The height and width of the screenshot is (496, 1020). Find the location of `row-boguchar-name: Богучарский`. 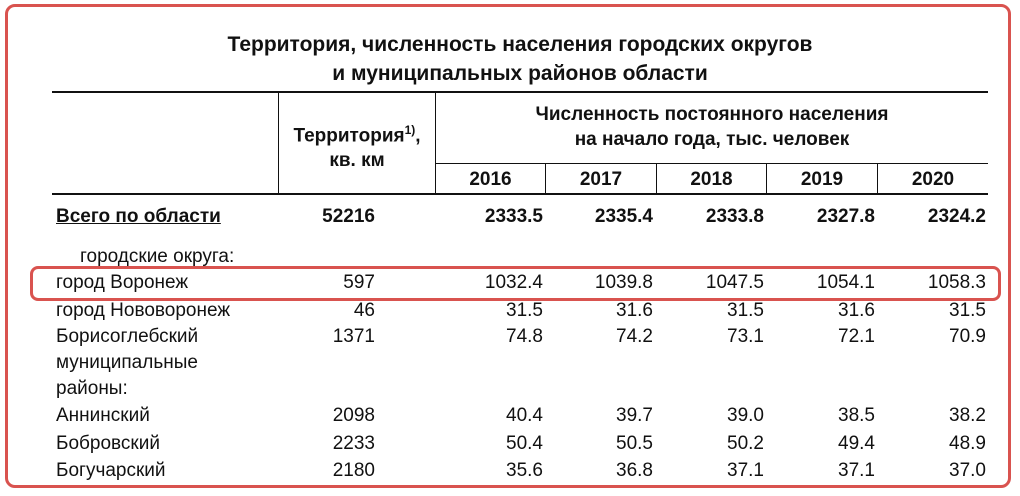

row-boguchar-name: Богучарский is located at coordinates (111, 470).